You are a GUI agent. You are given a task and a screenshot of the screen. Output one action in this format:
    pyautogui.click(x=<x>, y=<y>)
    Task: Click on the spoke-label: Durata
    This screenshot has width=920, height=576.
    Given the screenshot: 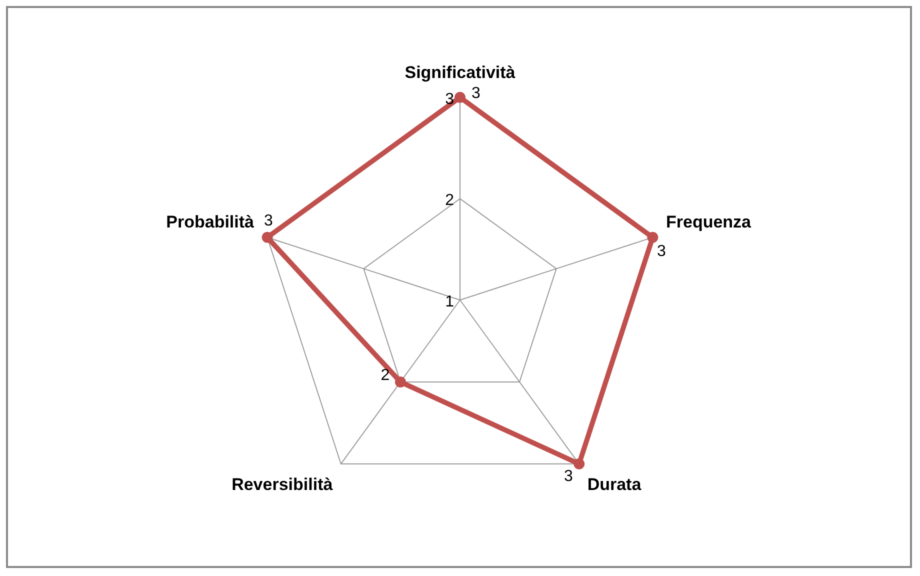 What is the action you would take?
    pyautogui.click(x=614, y=484)
    